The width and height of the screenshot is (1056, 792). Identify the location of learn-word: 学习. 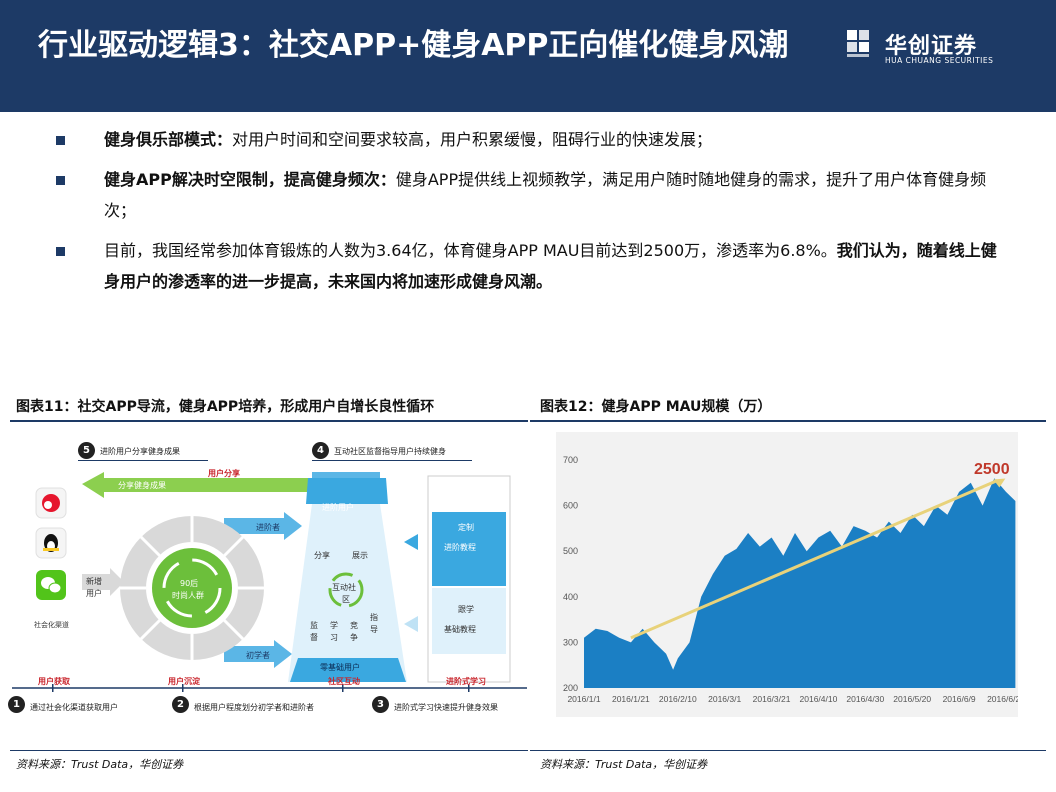
(334, 631).